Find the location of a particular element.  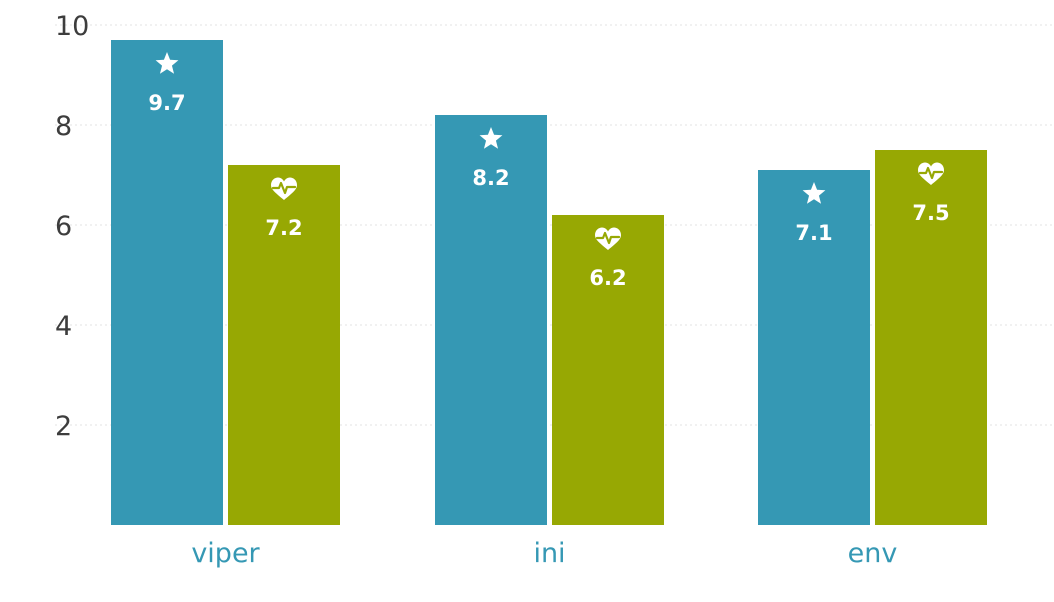

y-tick-label: 6 is located at coordinates (63, 226).